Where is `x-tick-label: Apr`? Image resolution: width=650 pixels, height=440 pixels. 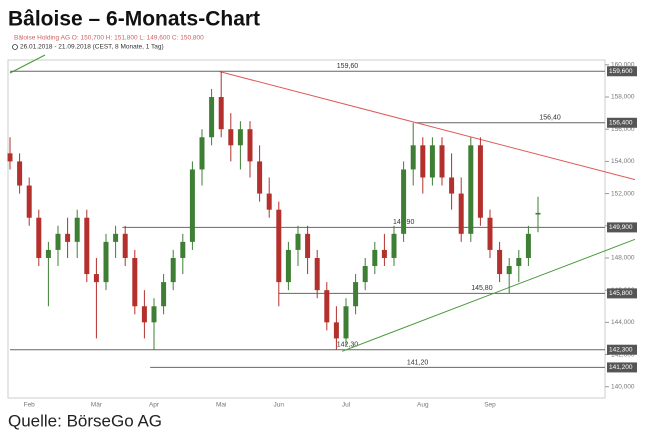 x-tick-label: Apr is located at coordinates (154, 405).